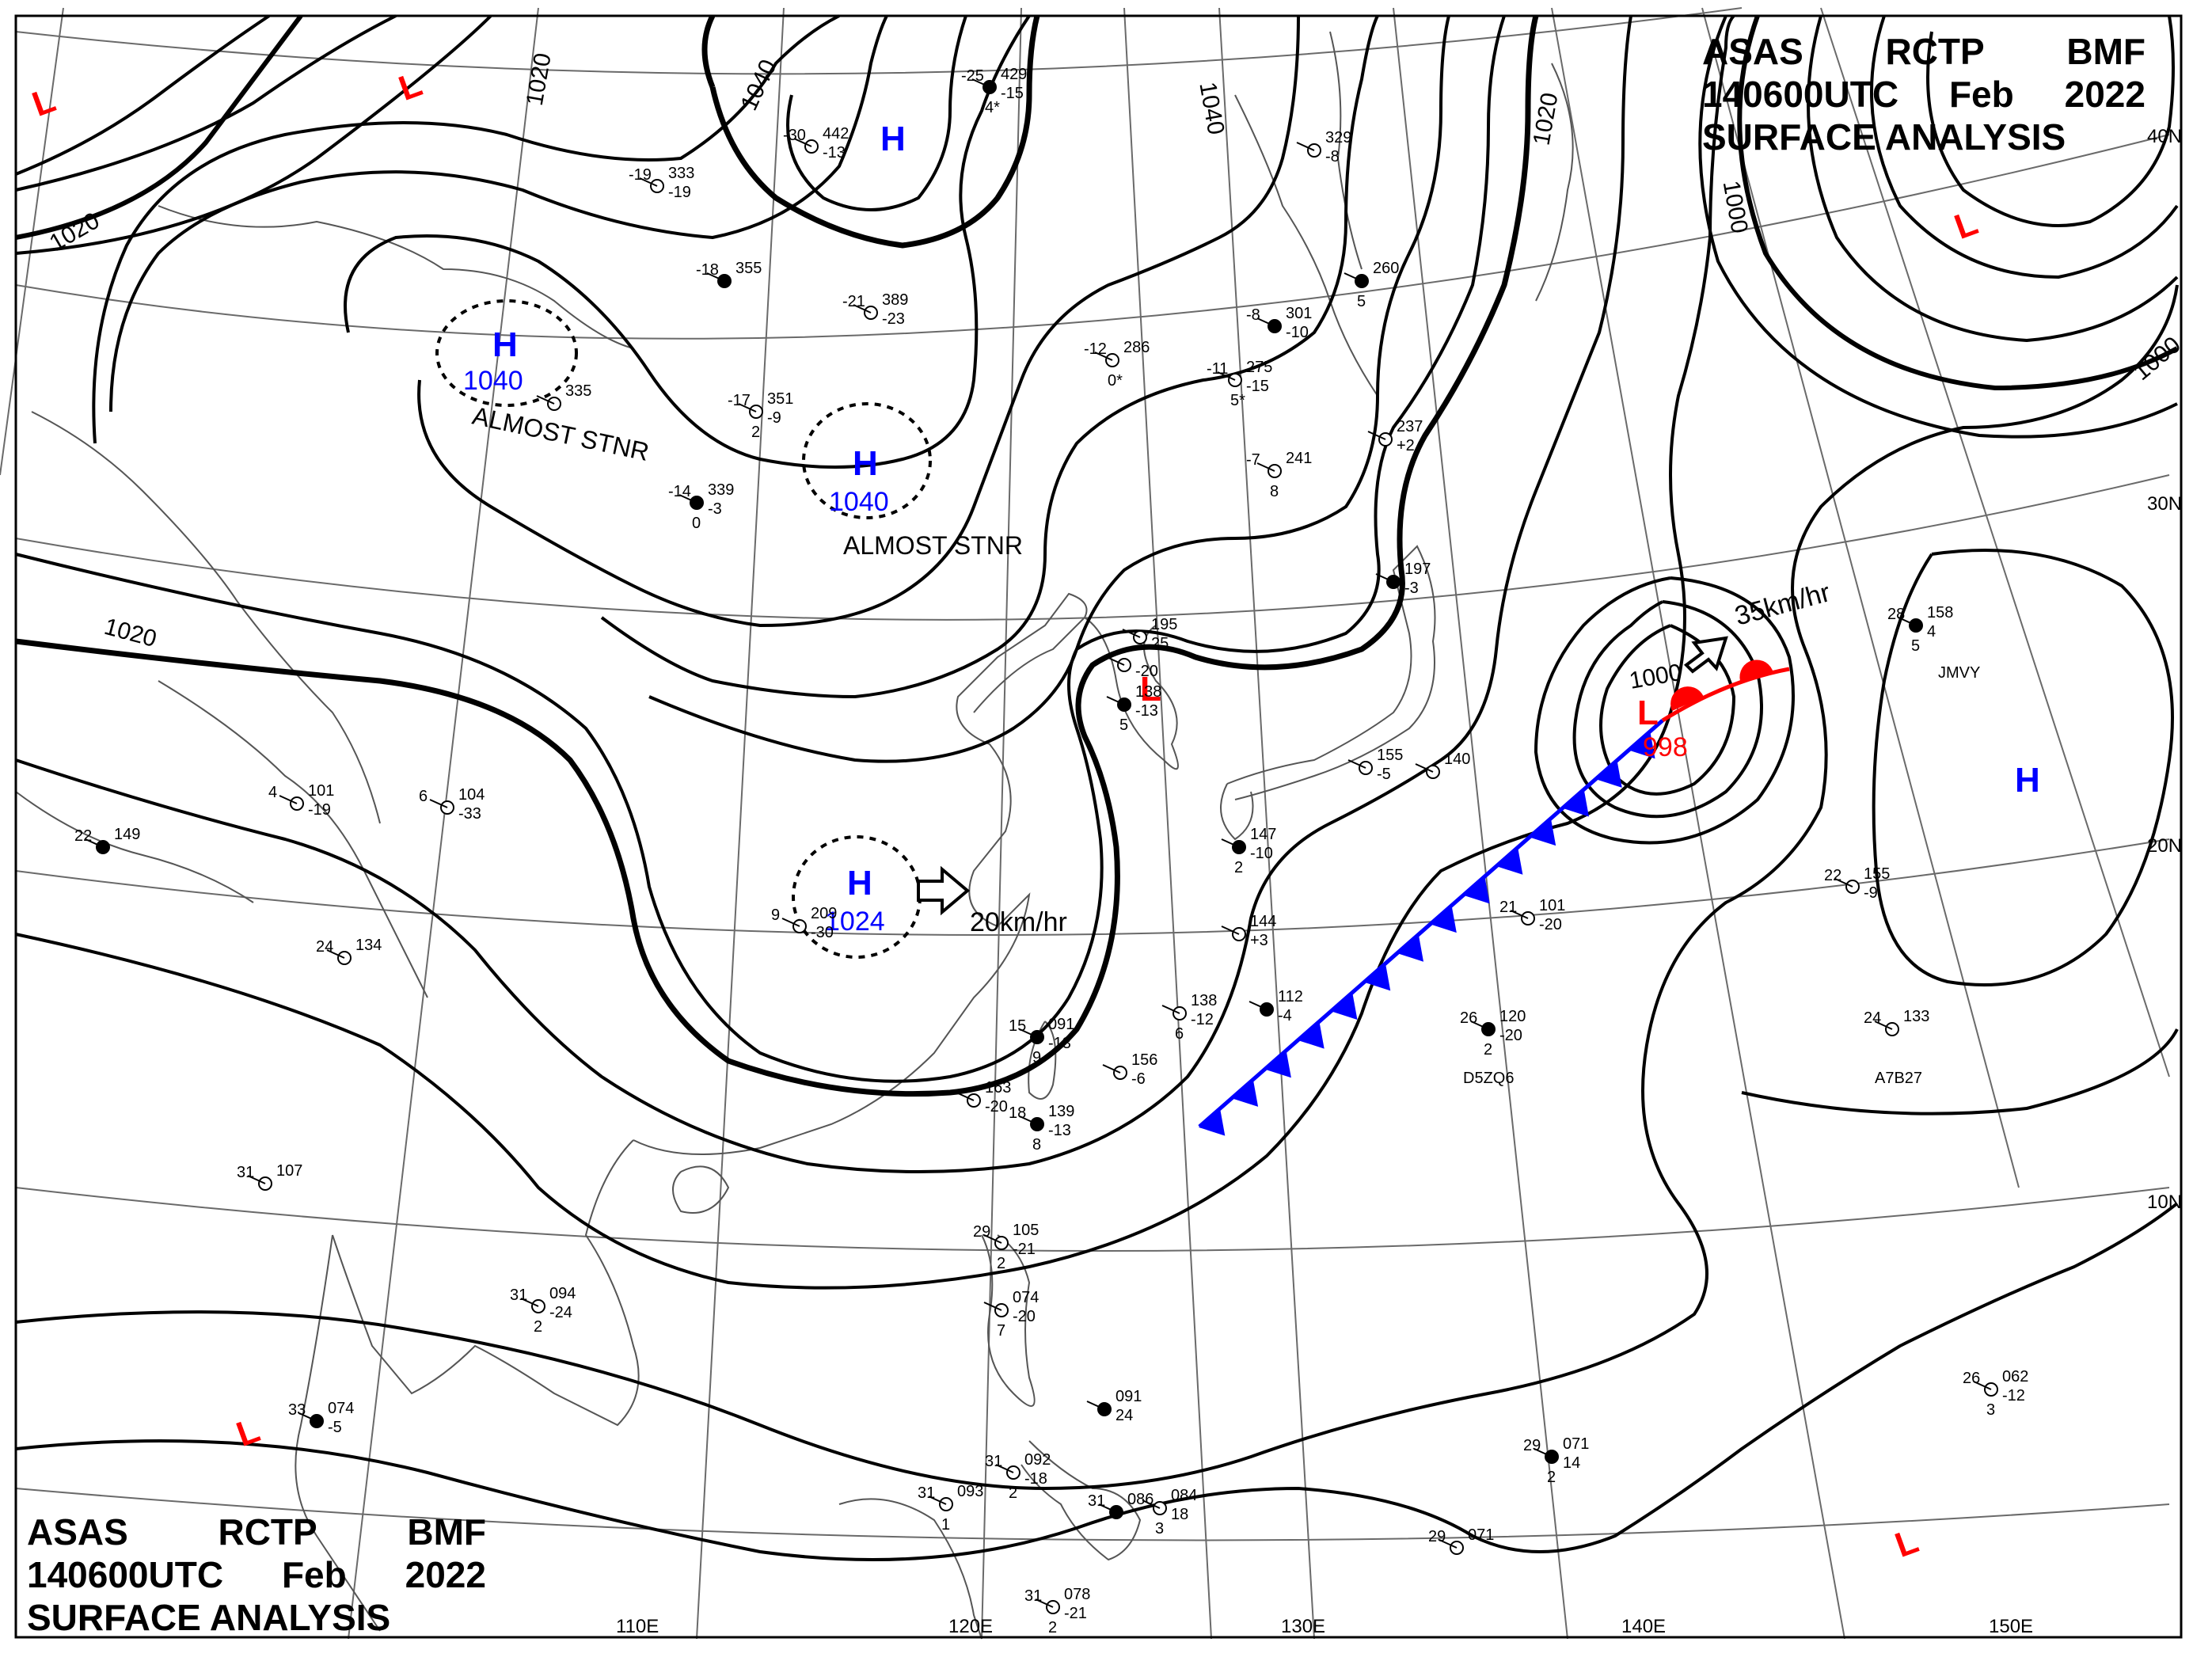  I want to click on station-plot: 138-13 5, so click(1133, 708).